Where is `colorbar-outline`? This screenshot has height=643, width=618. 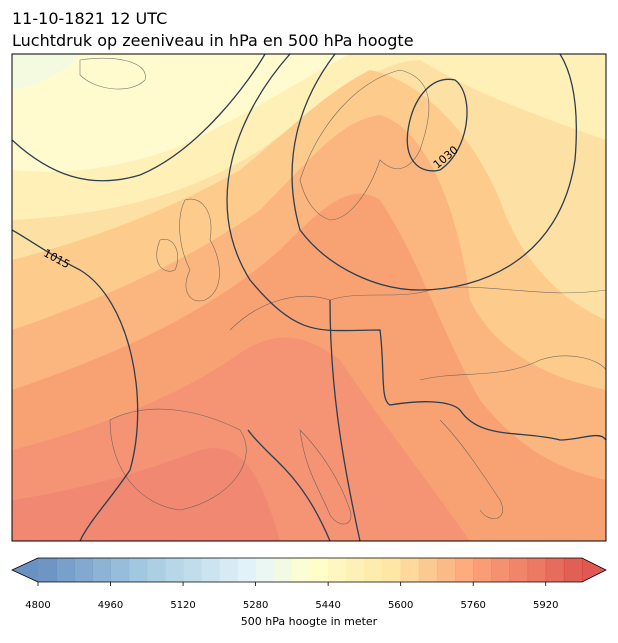 colorbar-outline is located at coordinates (309, 570).